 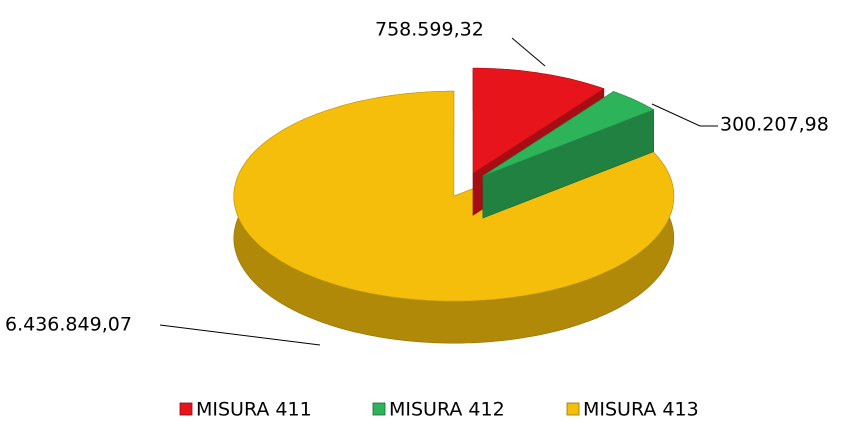 What do you see at coordinates (254, 410) in the screenshot?
I see `legend-label: MISURA 411` at bounding box center [254, 410].